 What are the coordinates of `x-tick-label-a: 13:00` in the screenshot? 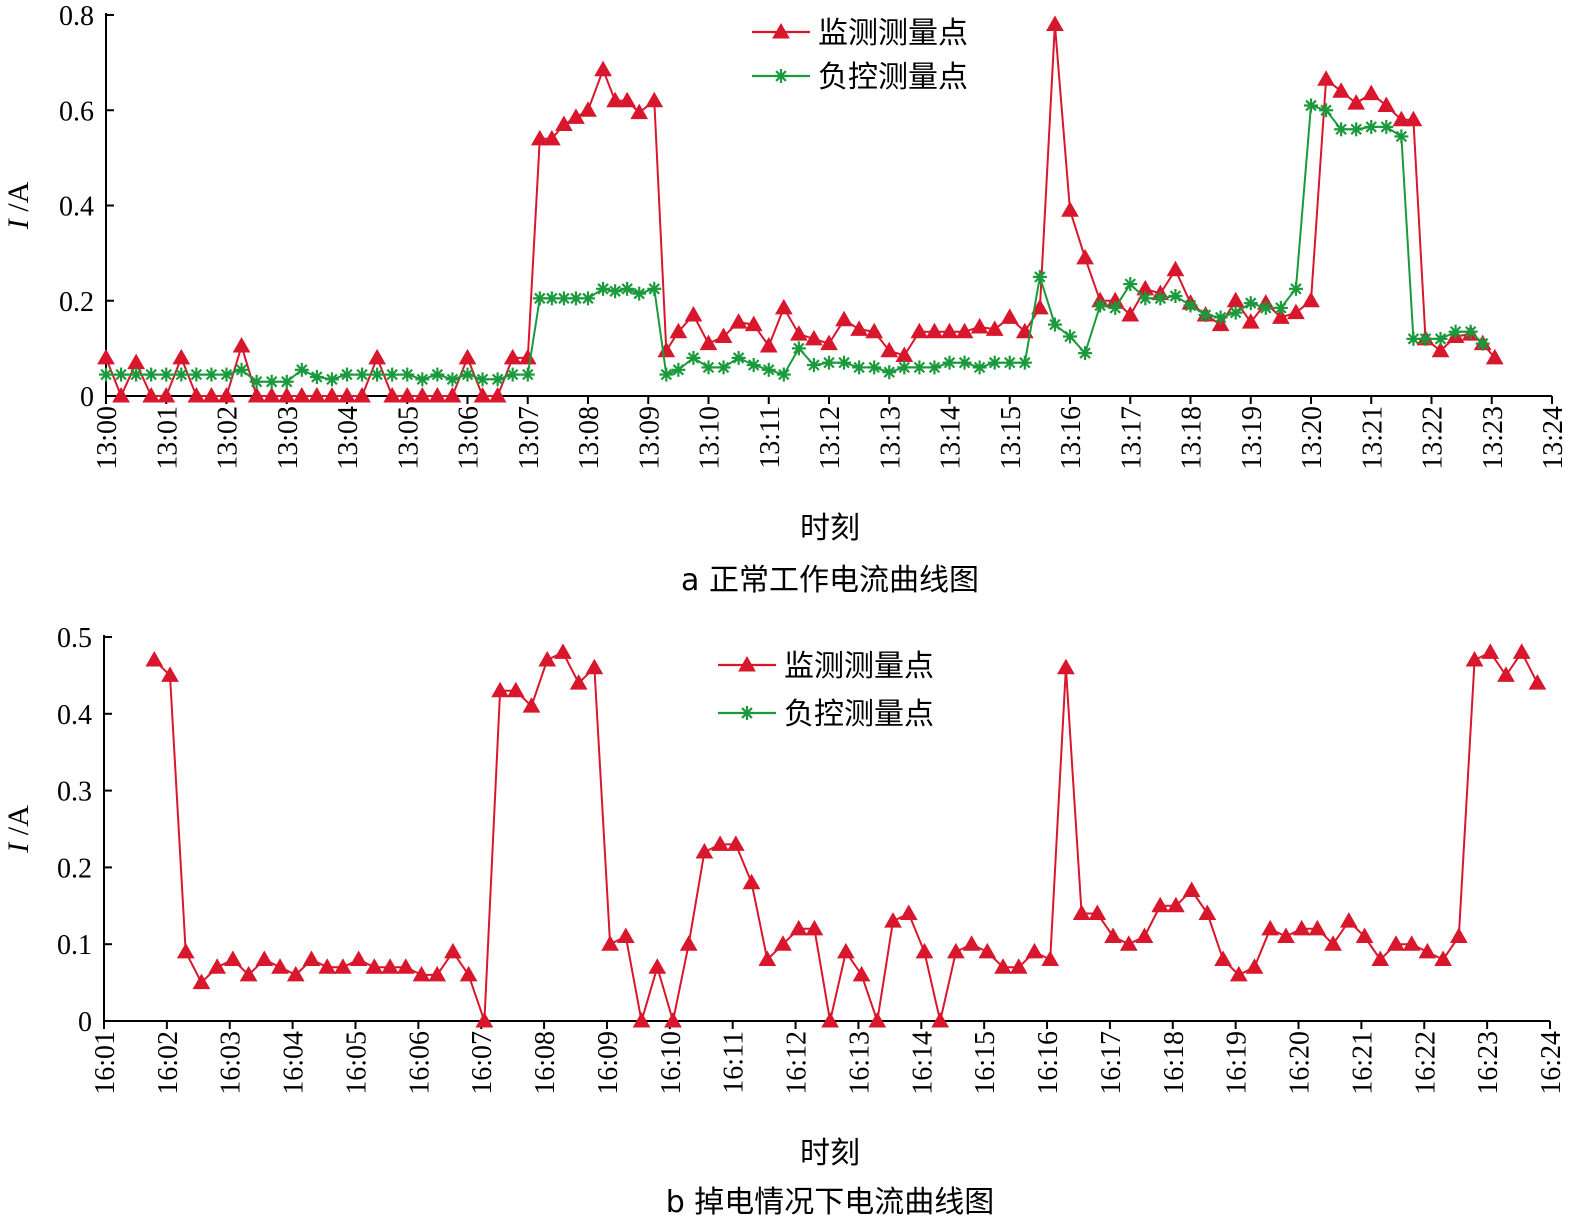 It's located at (107, 438).